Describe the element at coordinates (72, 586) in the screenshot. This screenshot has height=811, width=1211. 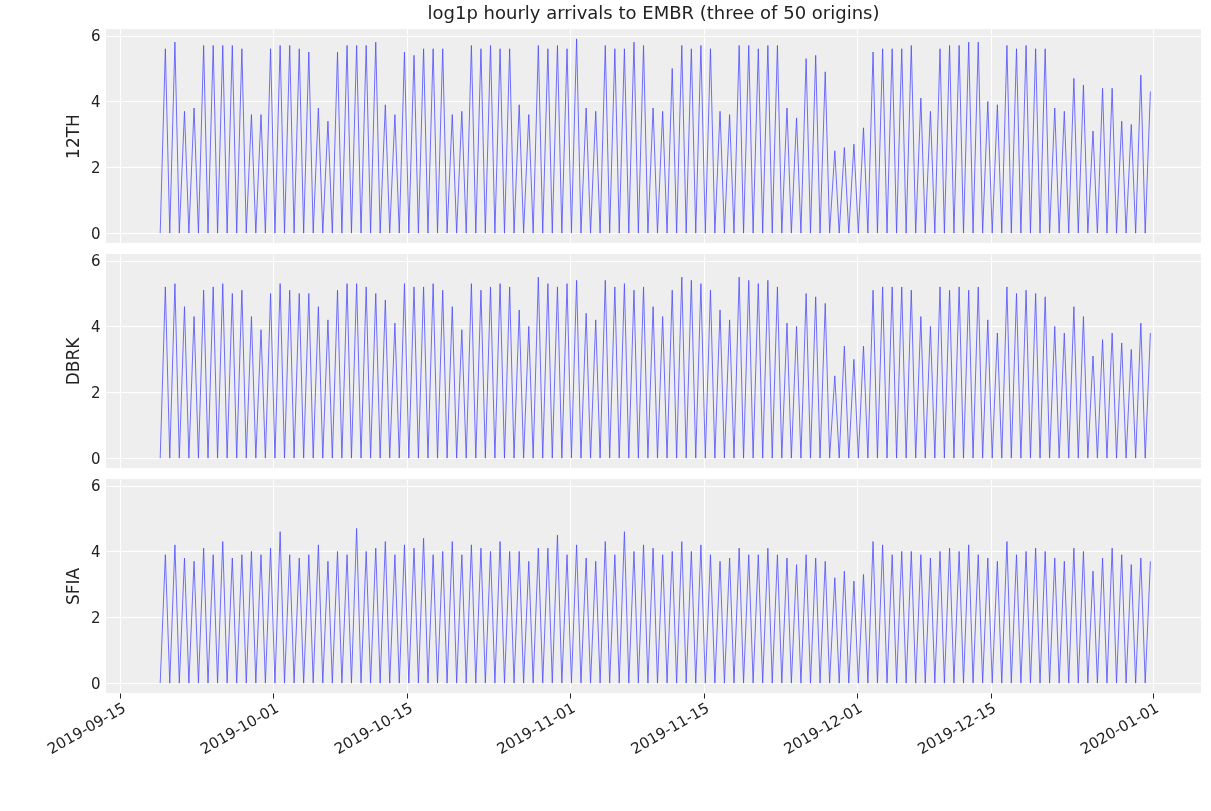
I see `y-axis-title: SFIA` at that location.